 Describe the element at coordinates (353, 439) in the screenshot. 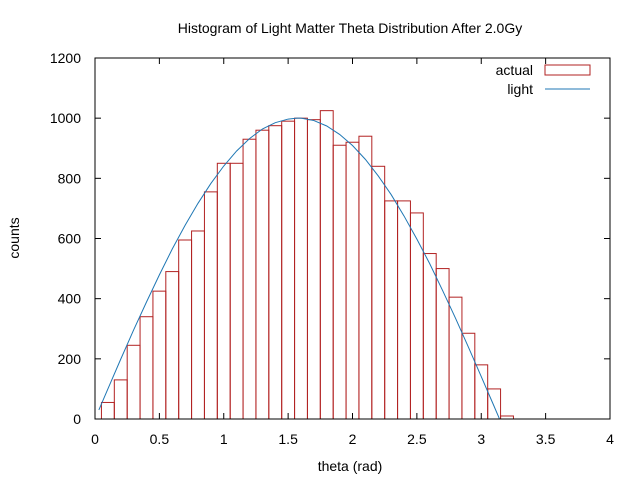

I see `x-tick-label: 2` at that location.